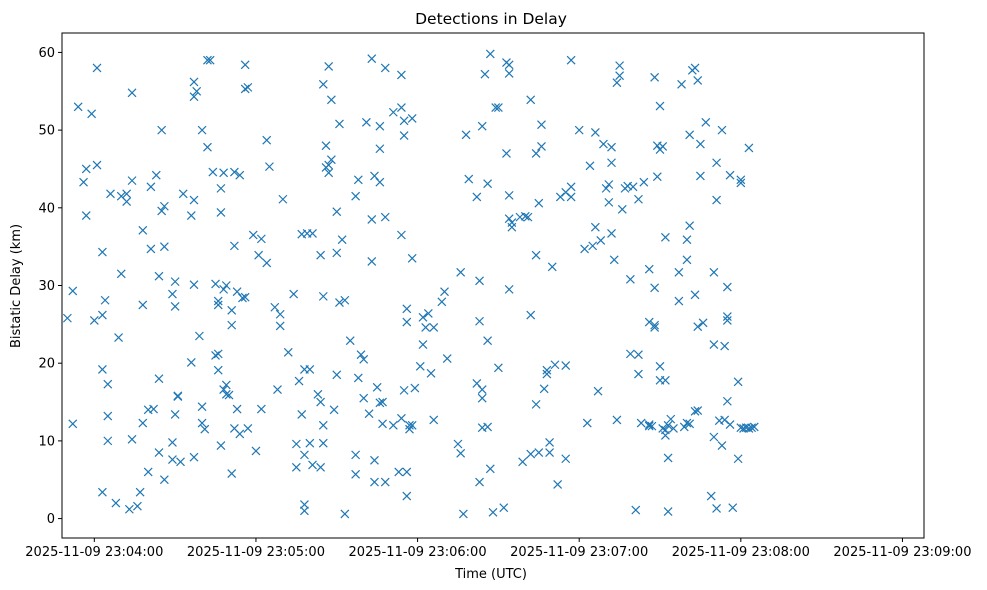 The width and height of the screenshot is (987, 590). Describe the element at coordinates (46, 286) in the screenshot. I see `y-tick-label: 30` at that location.